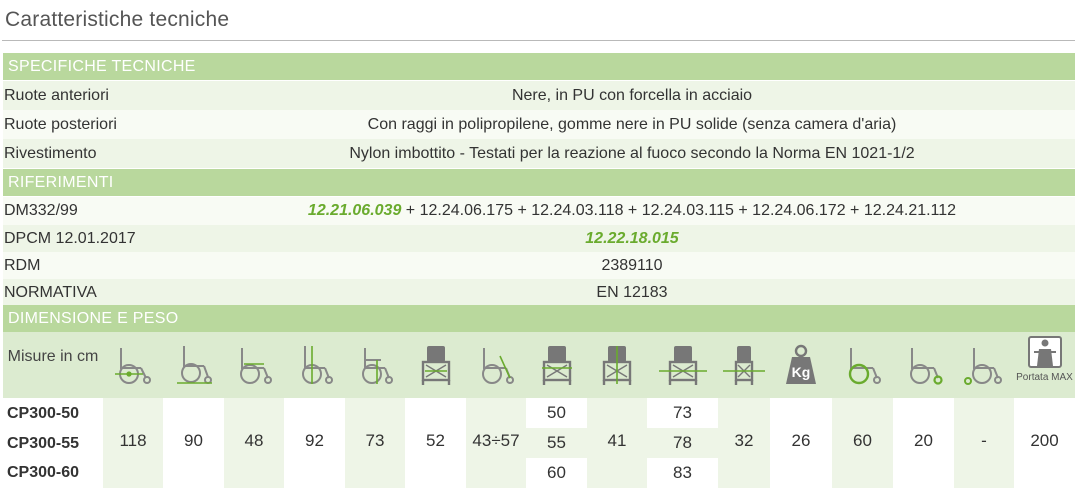 The image size is (1083, 497). What do you see at coordinates (984, 440) in the screenshot?
I see `dim-value: -` at bounding box center [984, 440].